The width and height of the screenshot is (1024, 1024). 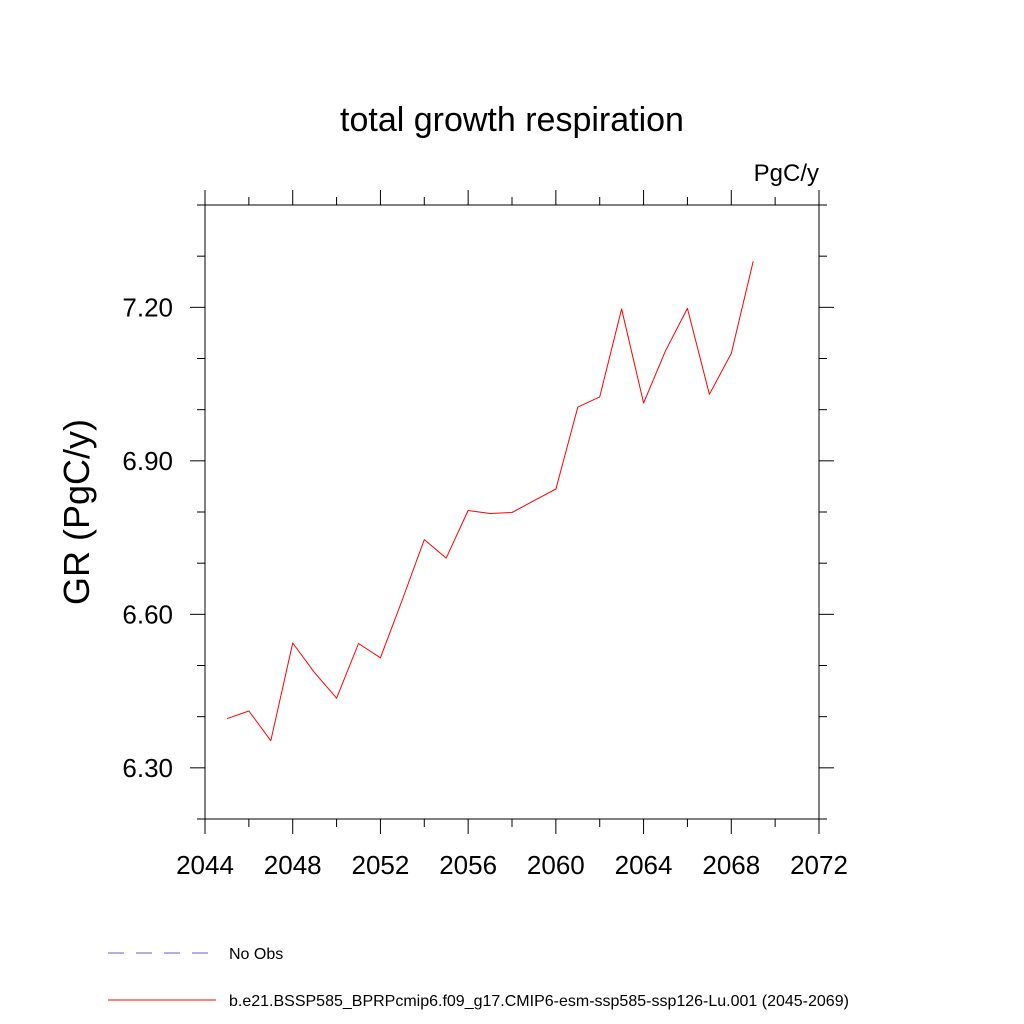 I want to click on x-tick-label: 2052, so click(x=381, y=865).